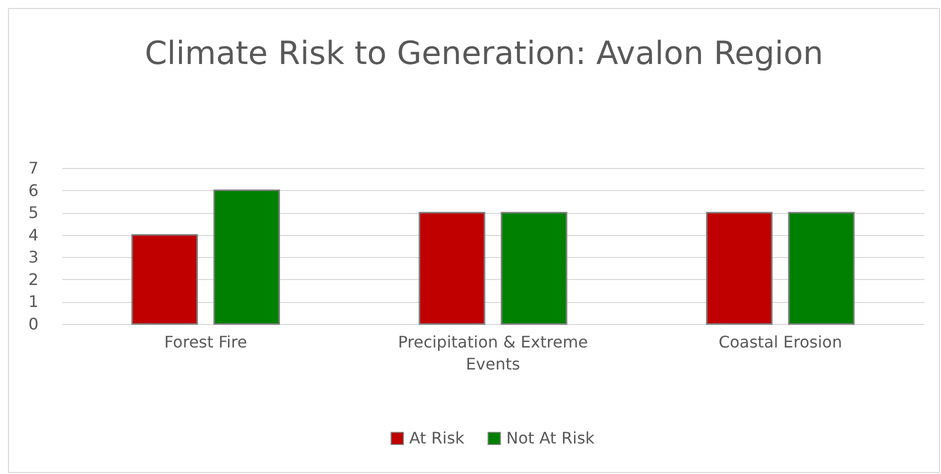  Describe the element at coordinates (33, 168) in the screenshot. I see `y-tick-label: 7` at that location.